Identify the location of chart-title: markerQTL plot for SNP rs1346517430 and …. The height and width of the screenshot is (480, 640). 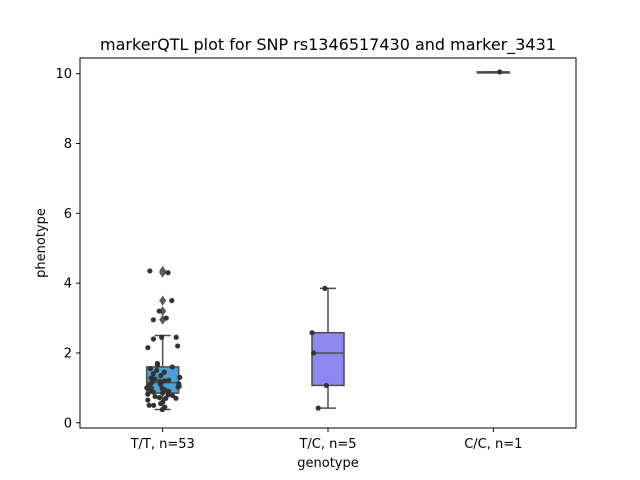
(328, 45).